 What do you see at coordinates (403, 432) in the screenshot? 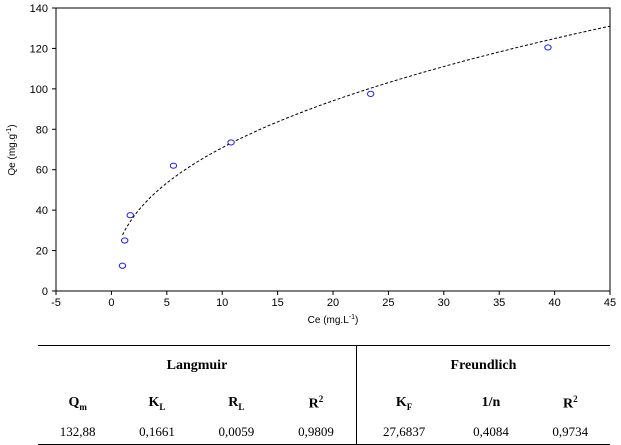
I see `value-kf: 27,6837` at bounding box center [403, 432].